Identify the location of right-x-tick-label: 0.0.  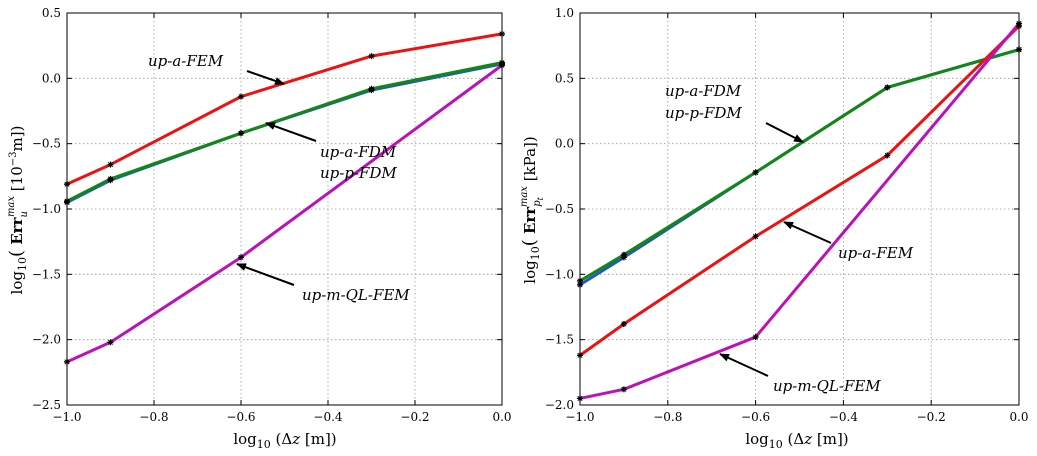
(1018, 417).